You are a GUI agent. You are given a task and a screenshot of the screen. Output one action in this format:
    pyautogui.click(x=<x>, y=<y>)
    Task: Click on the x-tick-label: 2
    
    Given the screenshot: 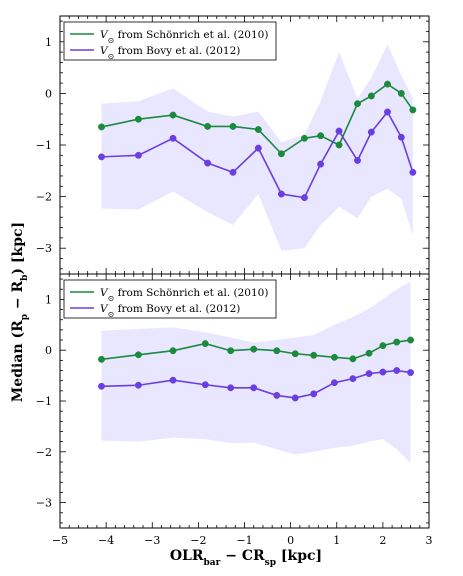 What is the action you would take?
    pyautogui.click(x=382, y=540)
    